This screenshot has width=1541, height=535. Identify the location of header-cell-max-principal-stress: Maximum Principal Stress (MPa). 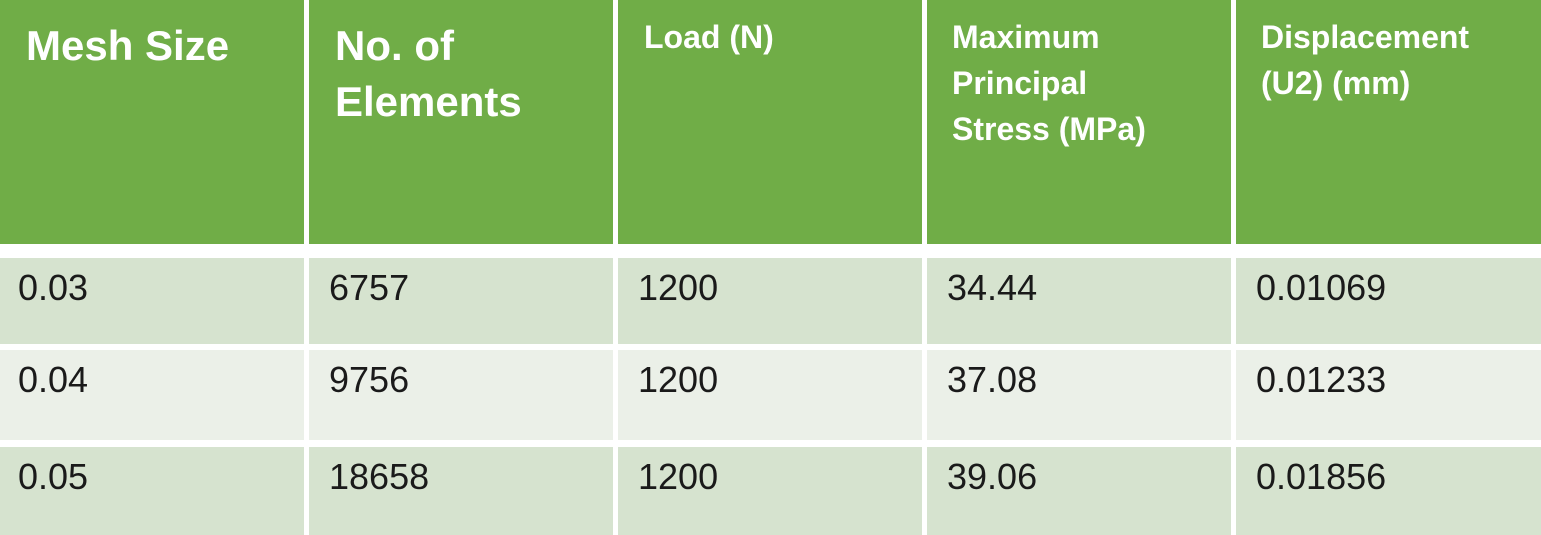
(1079, 122).